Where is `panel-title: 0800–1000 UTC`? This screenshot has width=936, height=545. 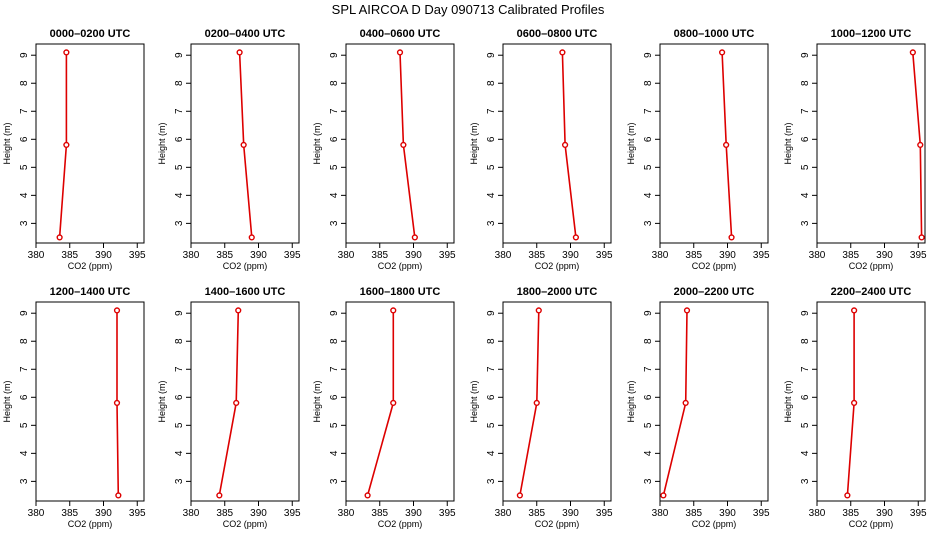 panel-title: 0800–1000 UTC is located at coordinates (714, 34).